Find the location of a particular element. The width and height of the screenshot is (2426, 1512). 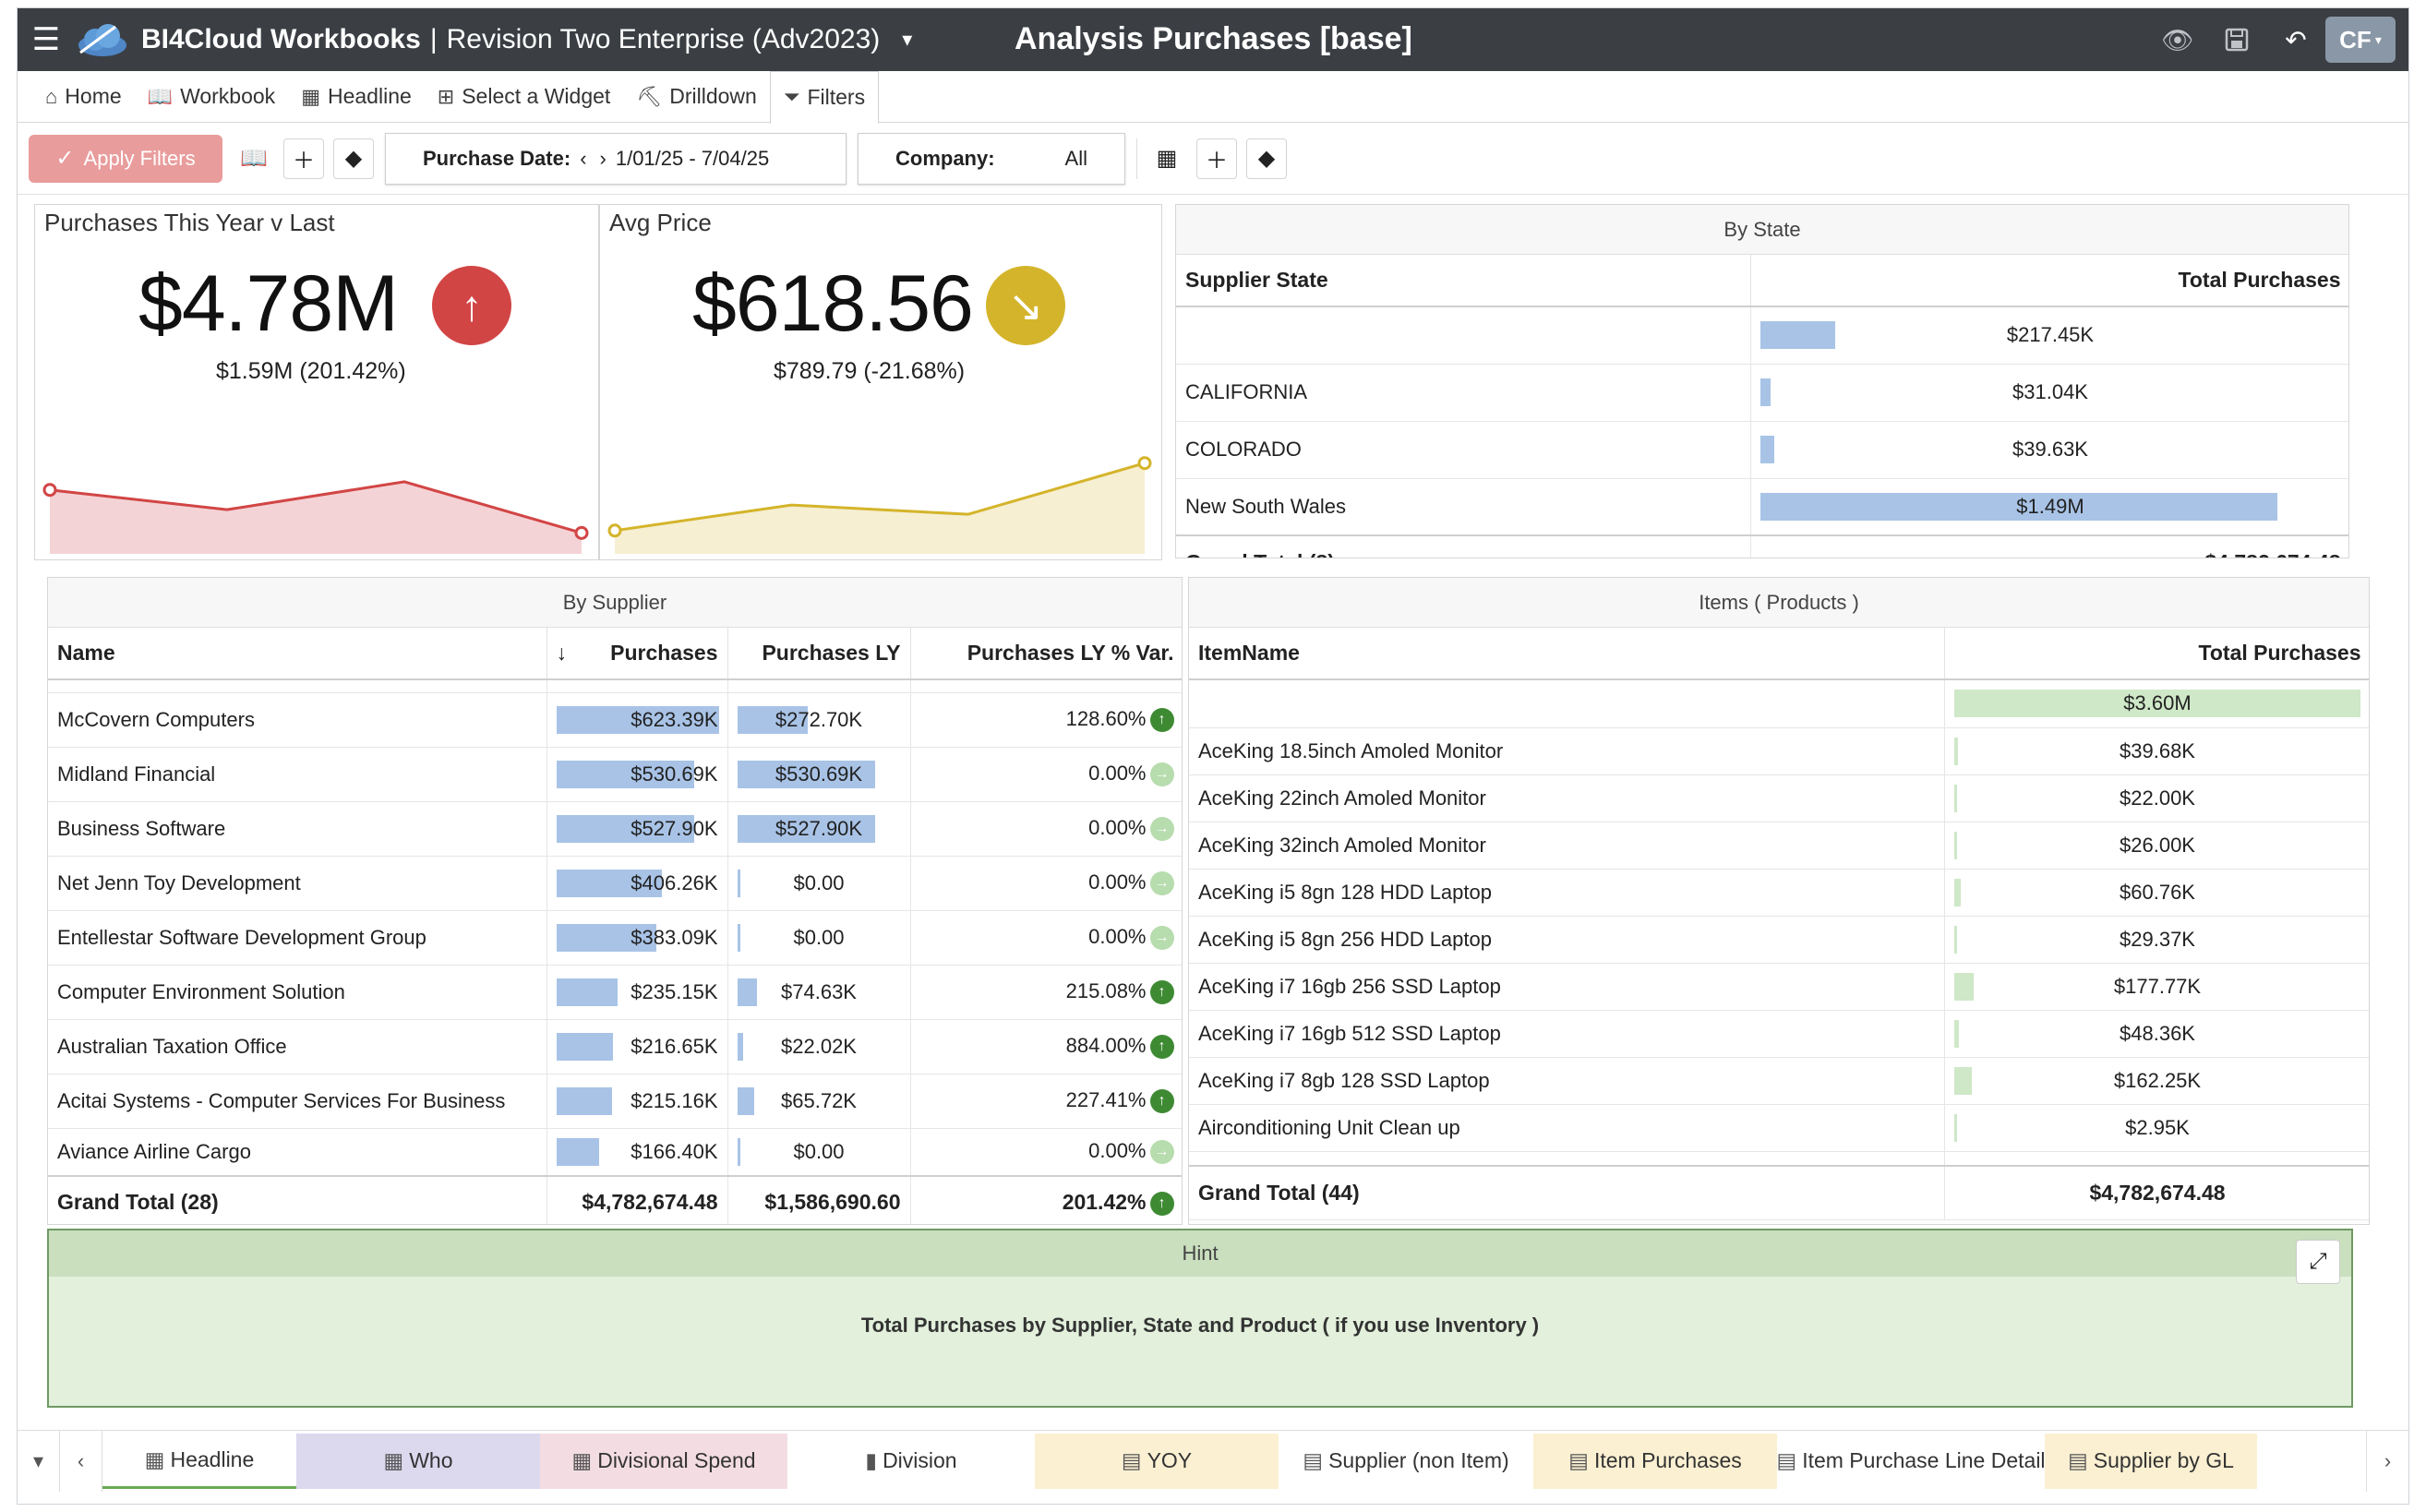

bottom-tab-supplier-non-item: ▤ Supplier (non Item) is located at coordinates (1406, 1461).